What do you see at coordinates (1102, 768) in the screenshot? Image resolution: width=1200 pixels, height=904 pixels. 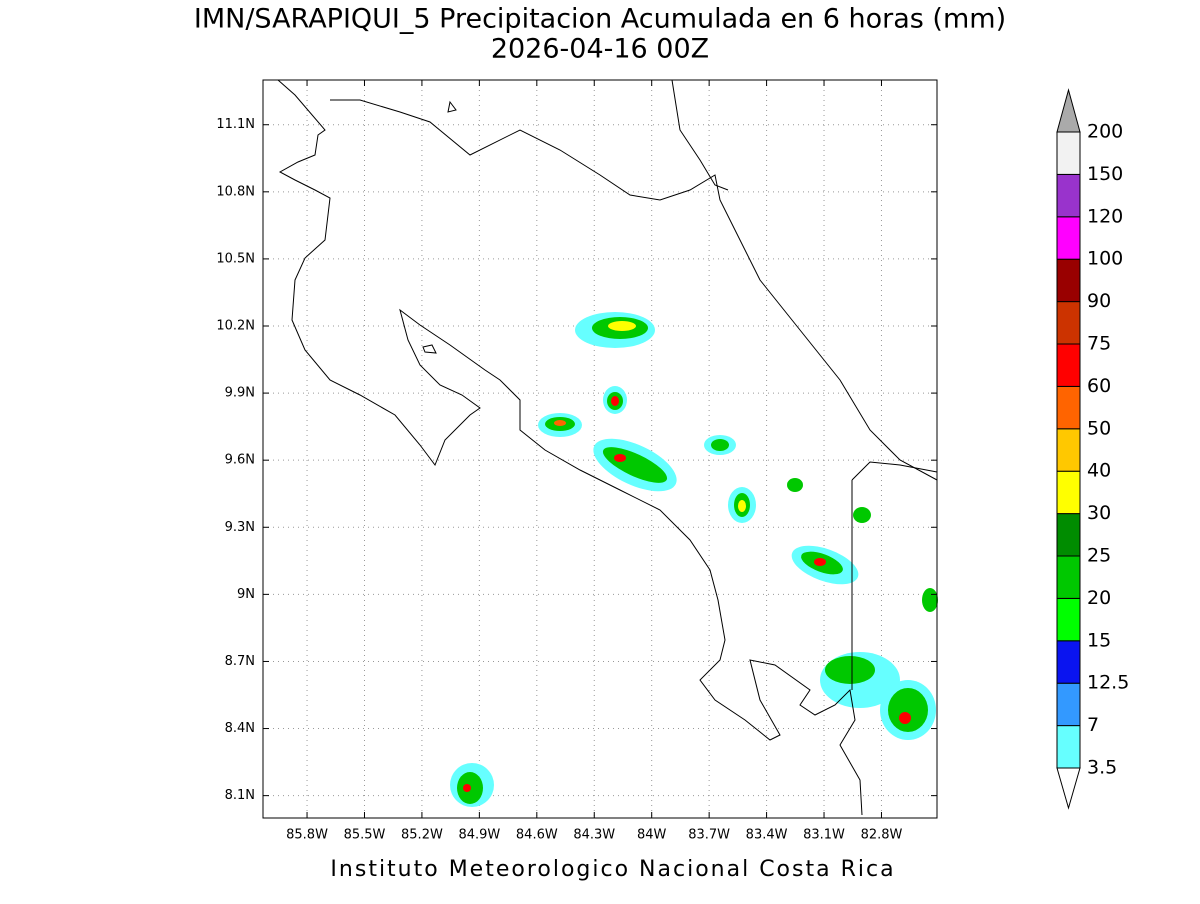 I see `colorbar-label: 3.5` at bounding box center [1102, 768].